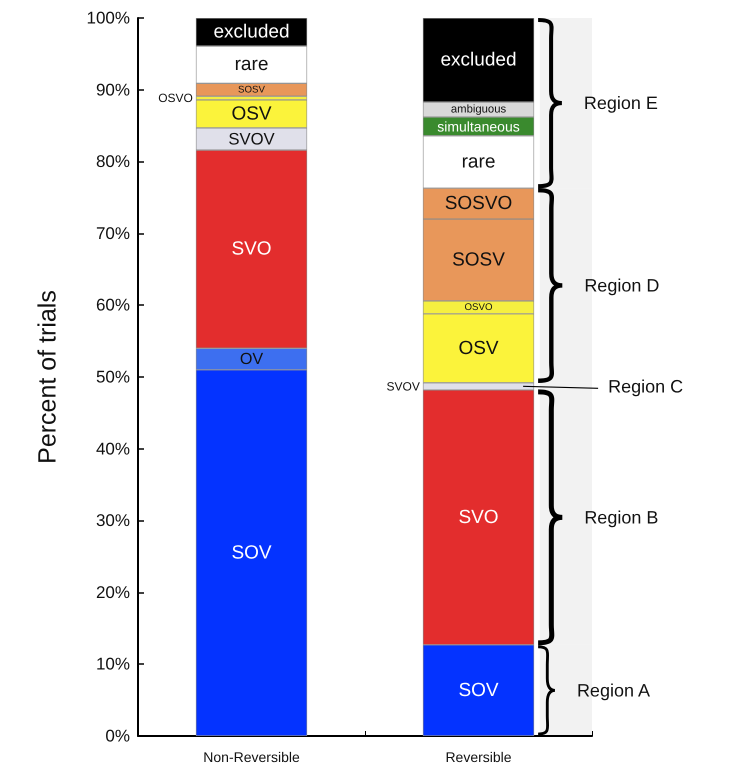 This screenshot has width=735, height=783. What do you see at coordinates (252, 138) in the screenshot?
I see `series-label: SVOV` at bounding box center [252, 138].